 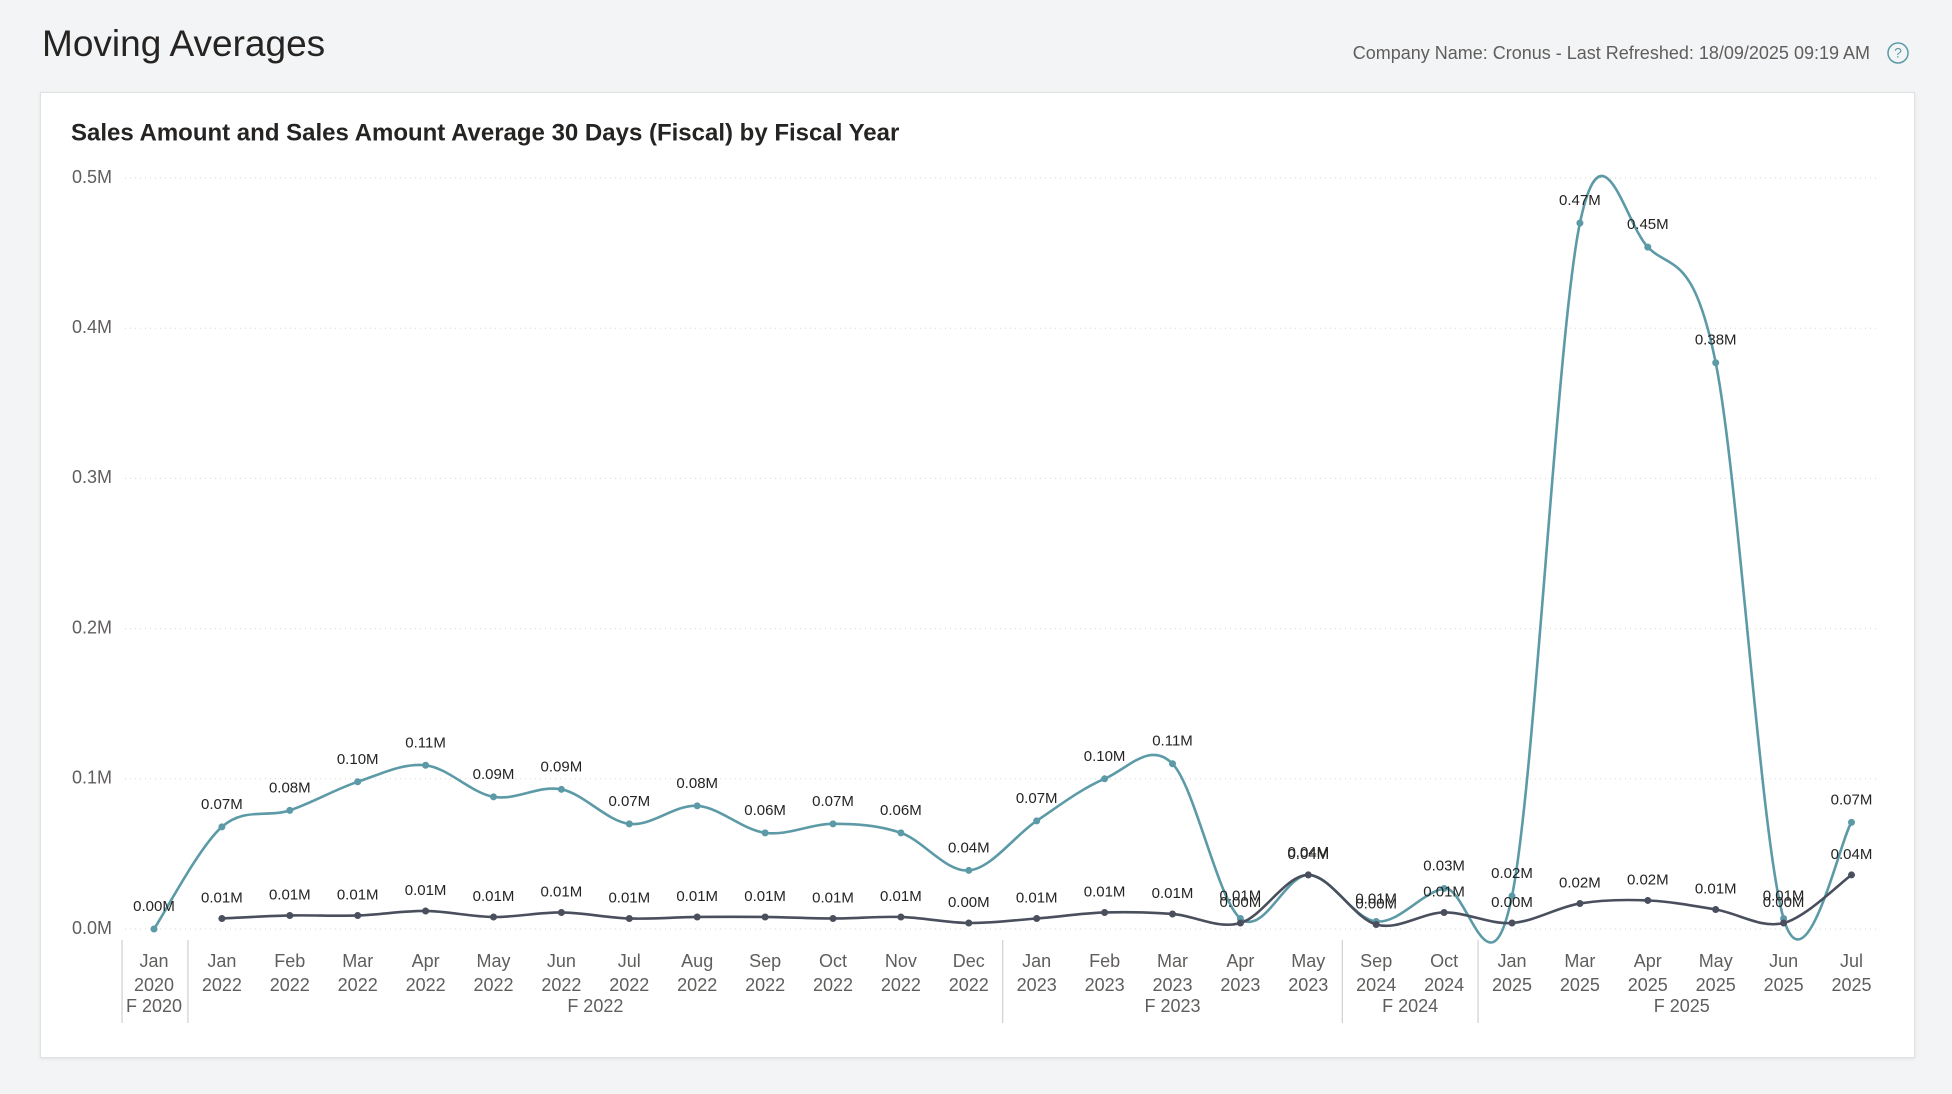 What do you see at coordinates (1682, 1006) in the screenshot?
I see `group-label: F 2025` at bounding box center [1682, 1006].